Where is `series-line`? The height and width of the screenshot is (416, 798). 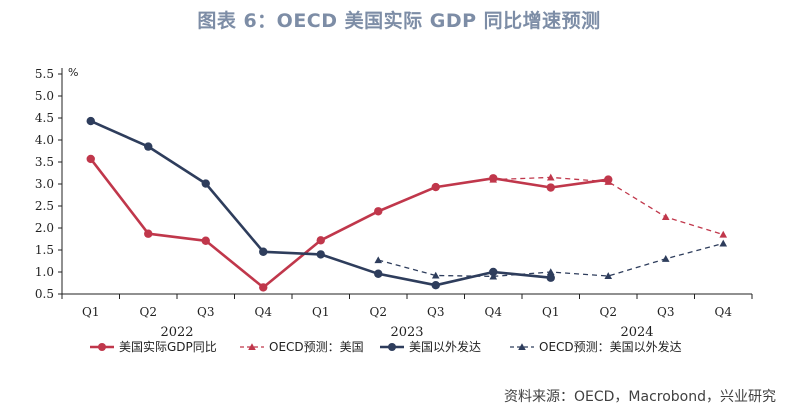
series-line is located at coordinates (608, 206).